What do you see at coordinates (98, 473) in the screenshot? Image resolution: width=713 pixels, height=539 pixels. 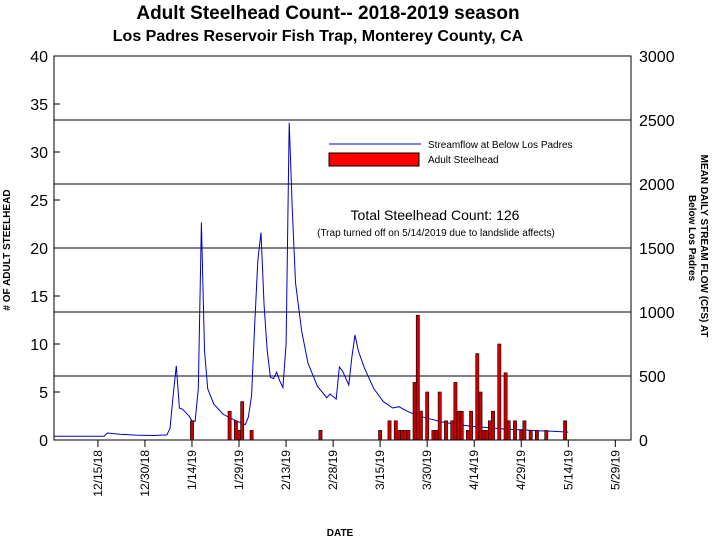 I see `x-tick-label: 12/15/18` at bounding box center [98, 473].